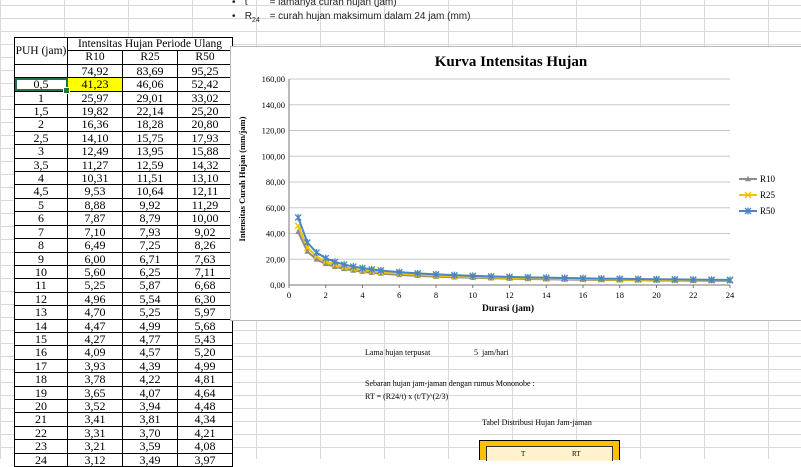  Describe the element at coordinates (150, 285) in the screenshot. I see `table-cell: 5,87` at that location.